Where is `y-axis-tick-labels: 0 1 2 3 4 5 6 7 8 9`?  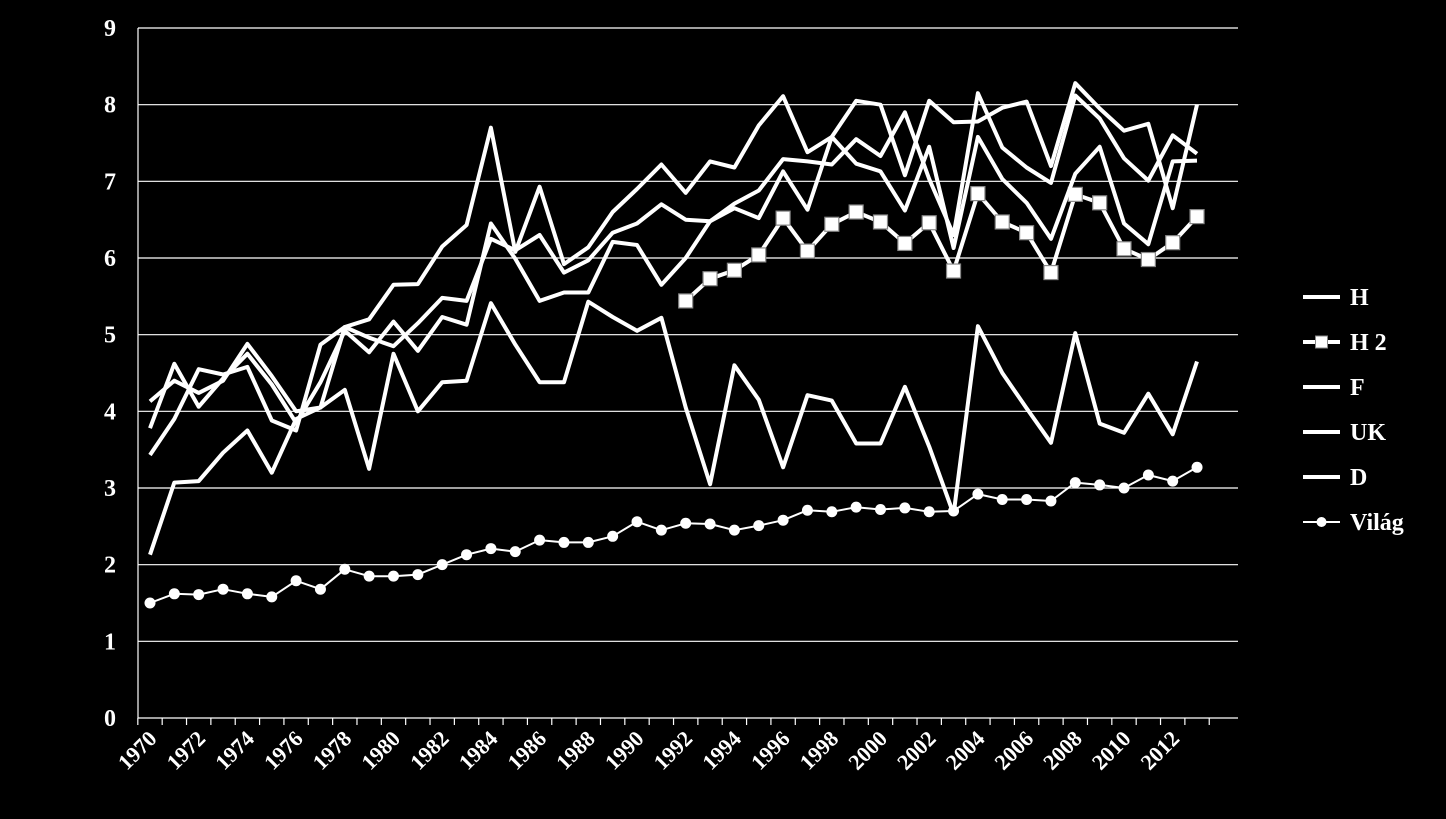
y-axis-tick-labels: 0 1 2 3 4 5 6 7 8 9 is located at coordinates (110, 374).